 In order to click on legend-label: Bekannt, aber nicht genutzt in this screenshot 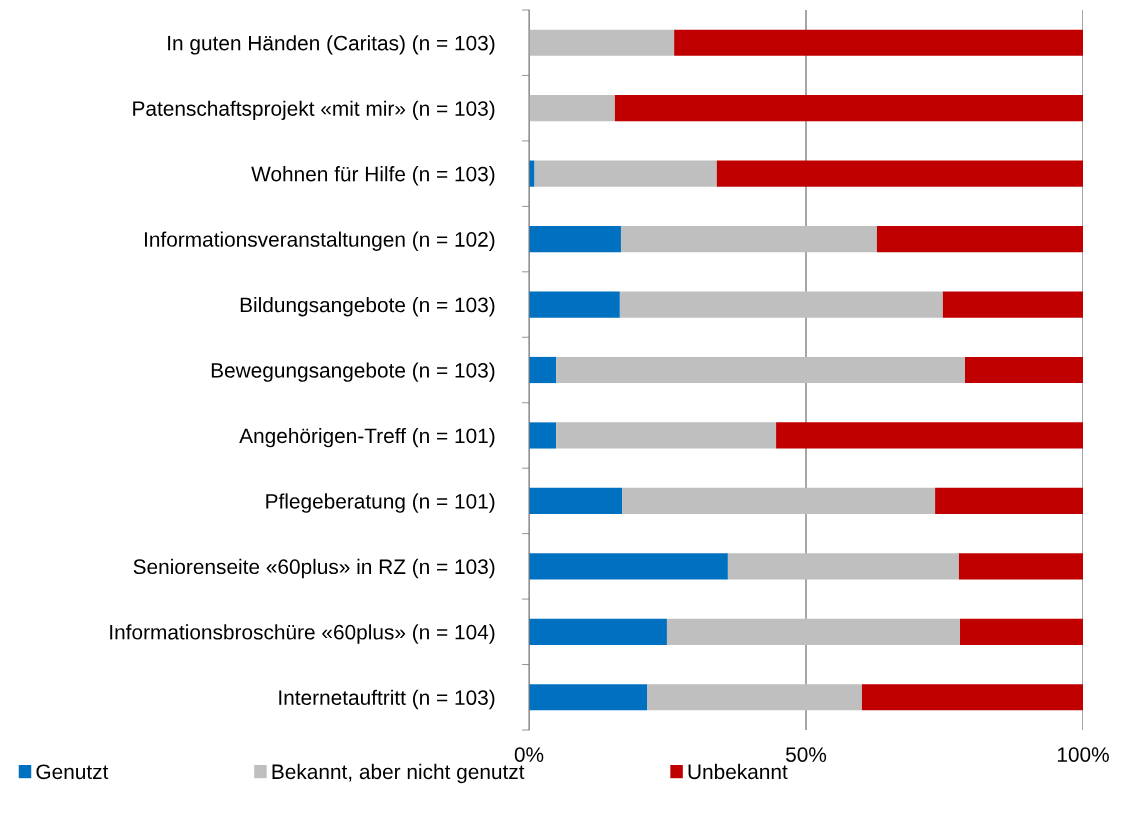, I will do `click(398, 773)`.